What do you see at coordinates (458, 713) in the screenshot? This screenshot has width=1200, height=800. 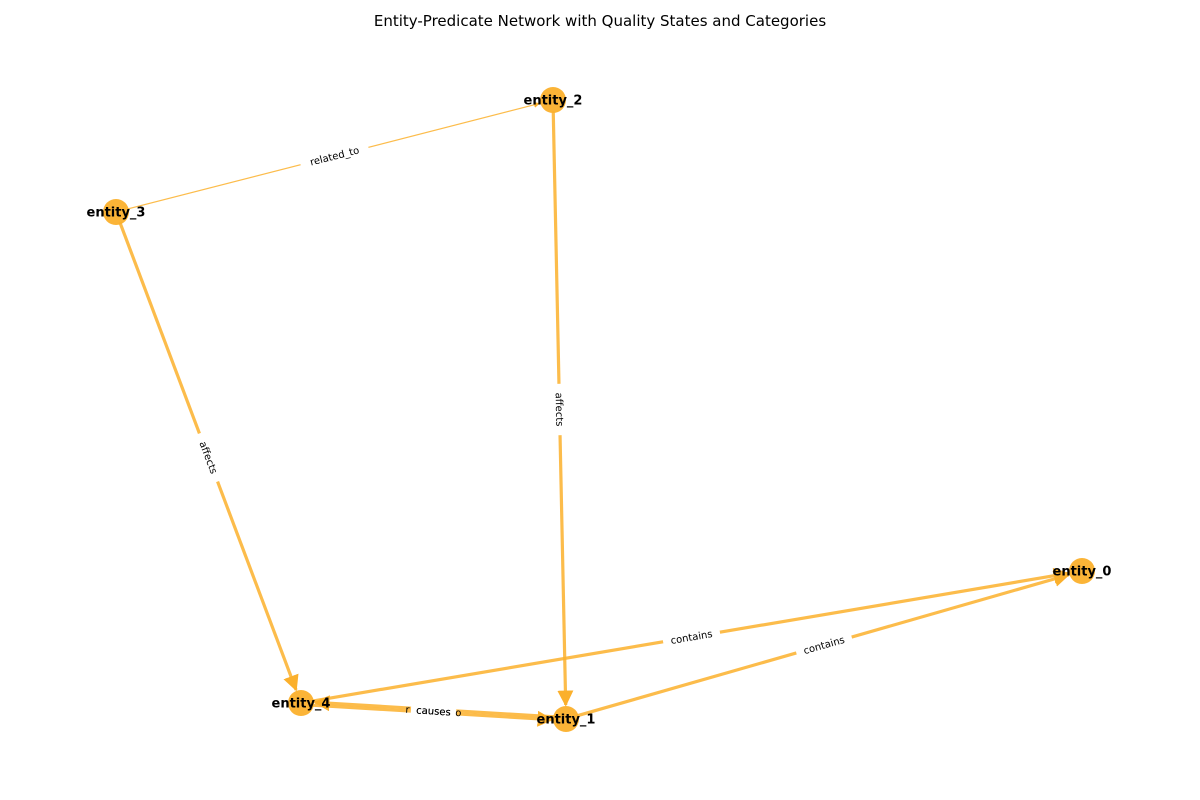 I see `partial-label-right: o` at bounding box center [458, 713].